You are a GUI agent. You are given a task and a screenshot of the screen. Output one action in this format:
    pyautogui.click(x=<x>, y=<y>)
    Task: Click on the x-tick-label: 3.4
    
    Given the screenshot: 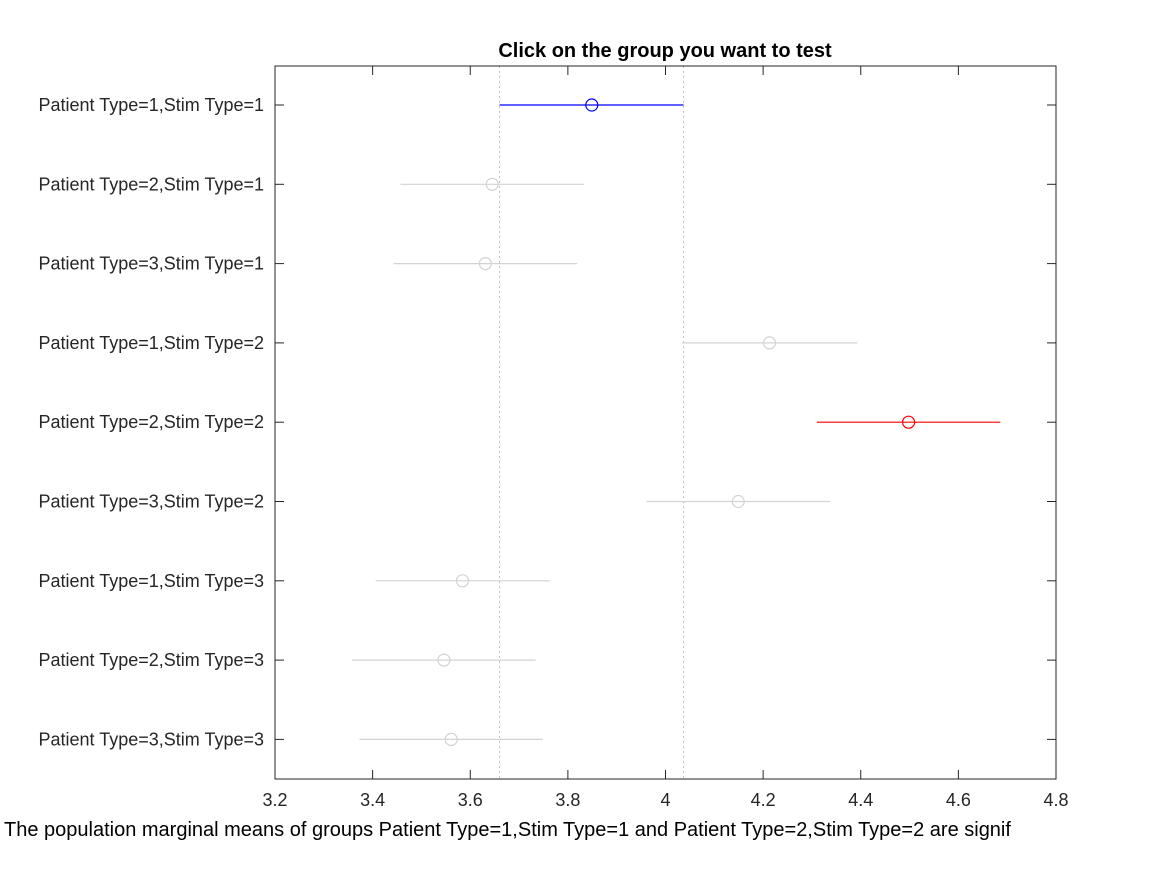 What is the action you would take?
    pyautogui.click(x=372, y=800)
    